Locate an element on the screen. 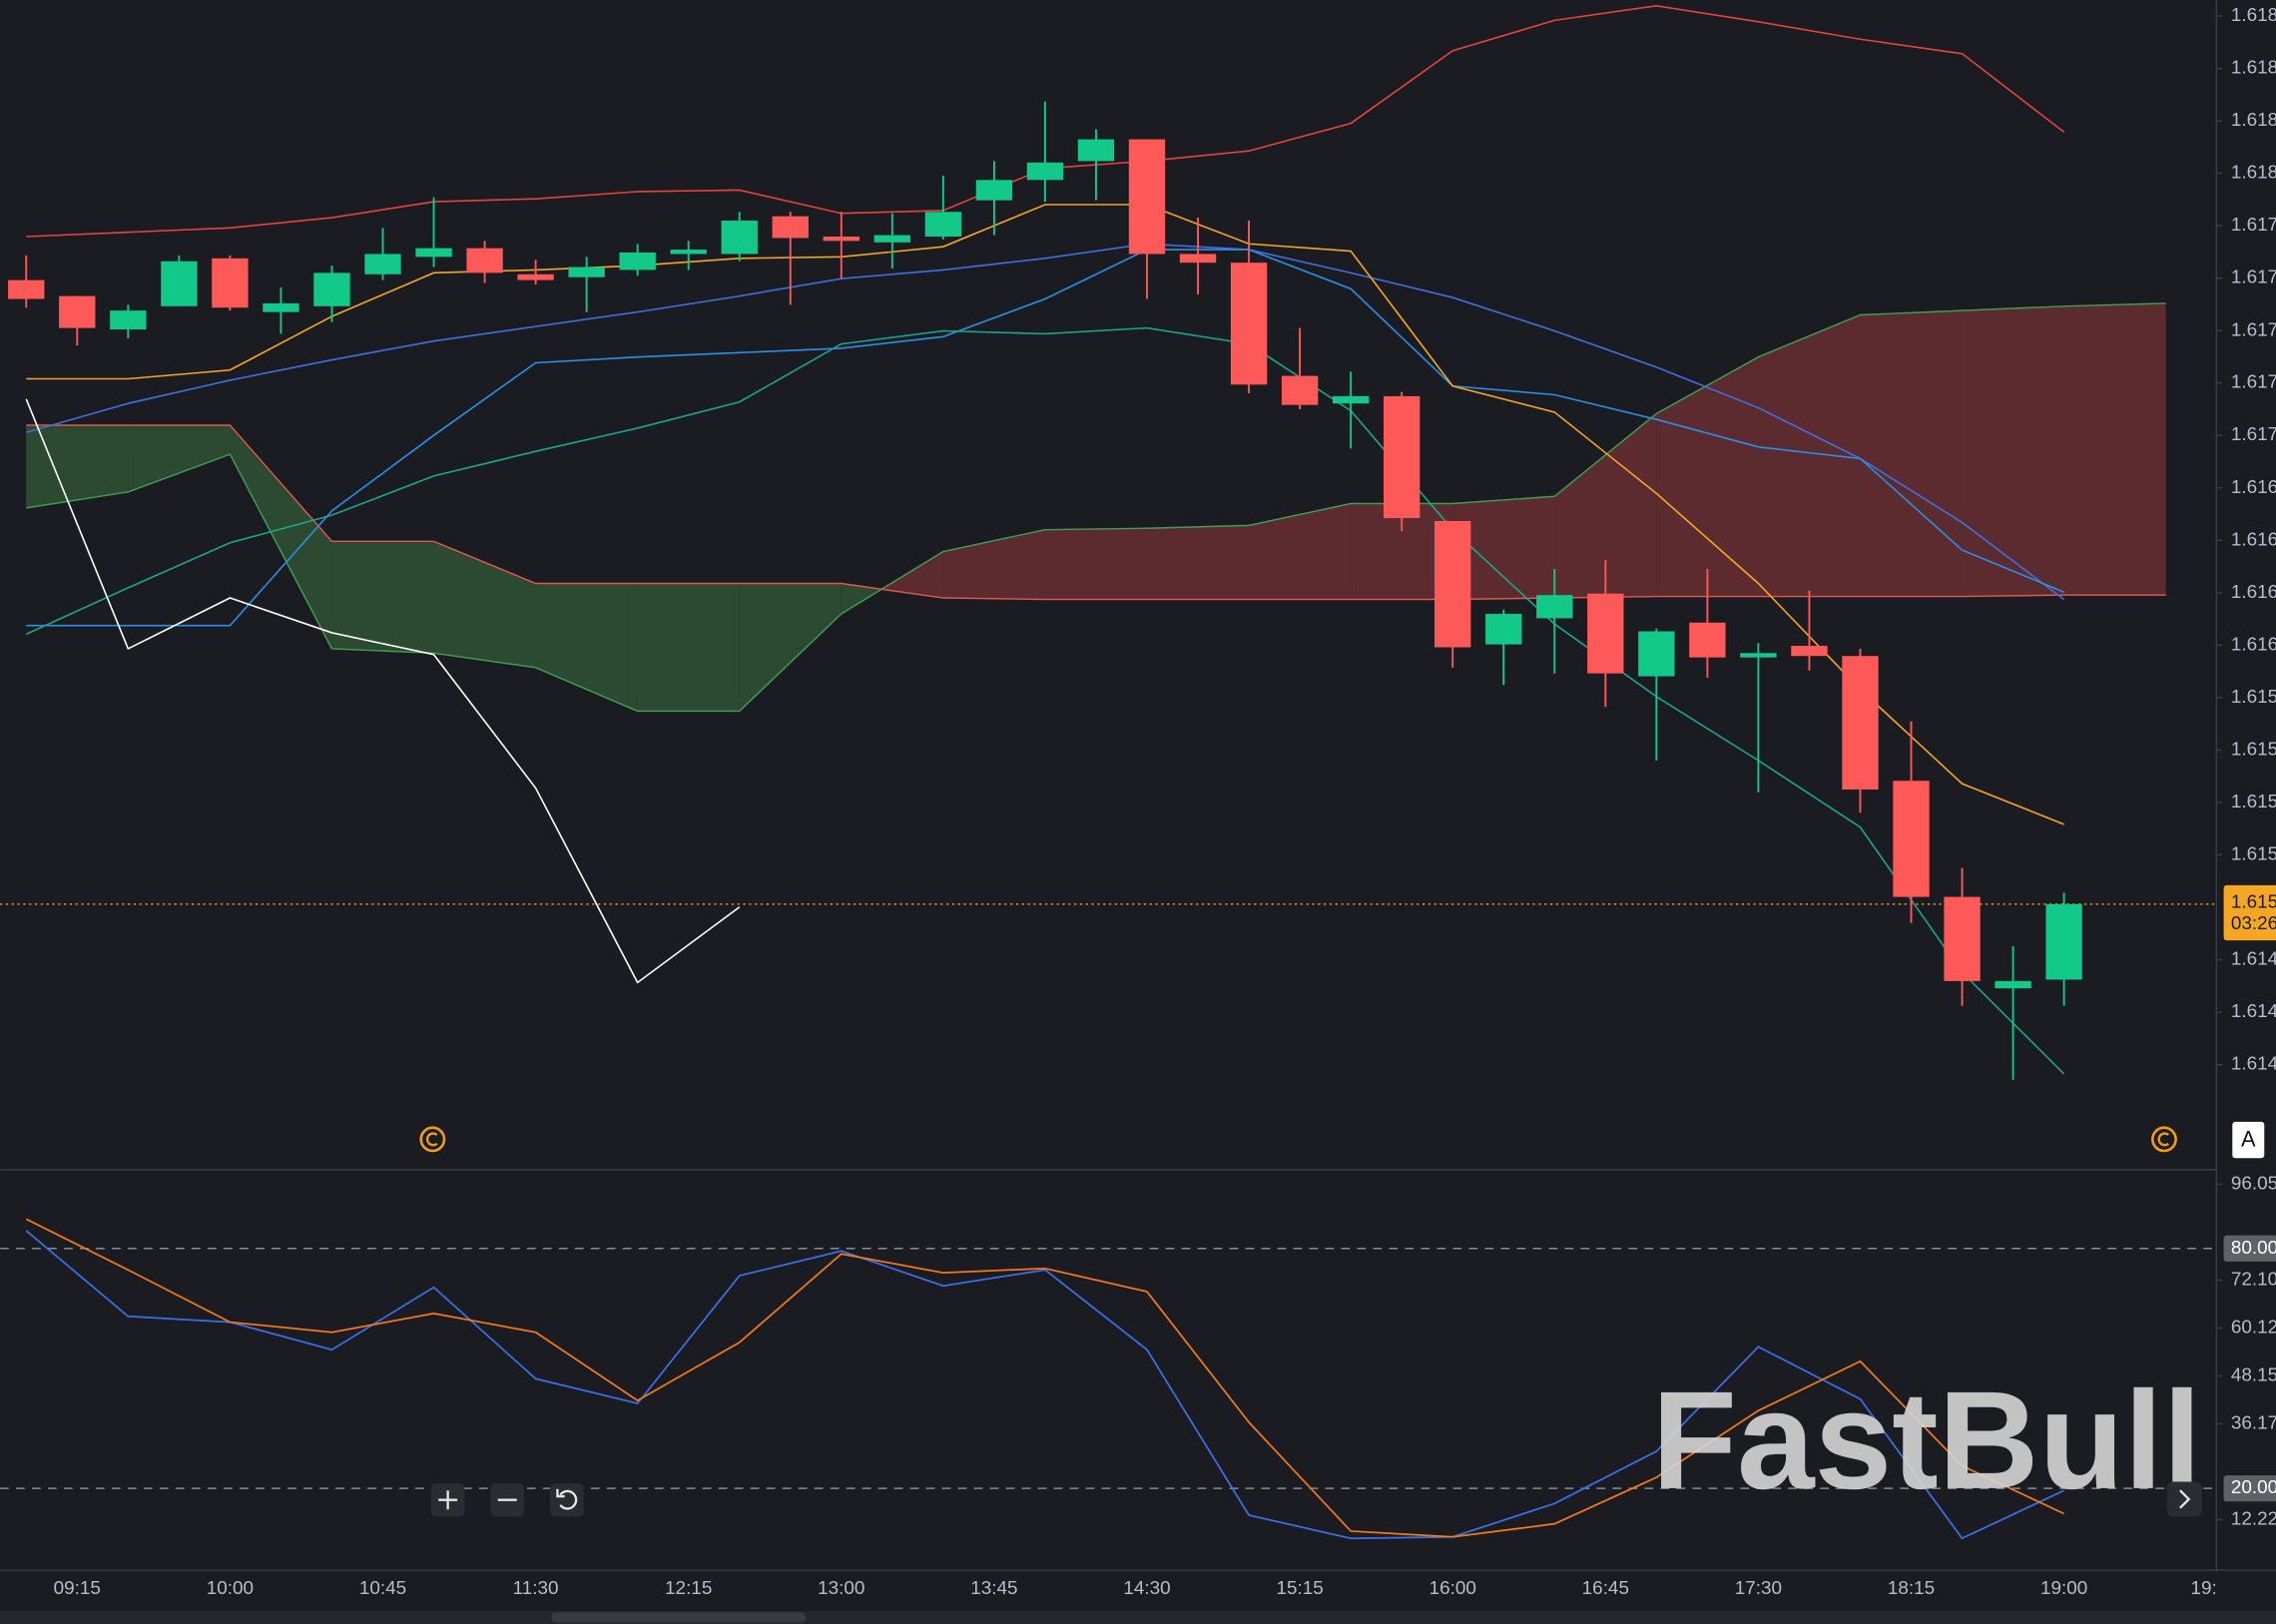 The width and height of the screenshot is (2276, 1624). chevron-icon is located at coordinates (2185, 1499).